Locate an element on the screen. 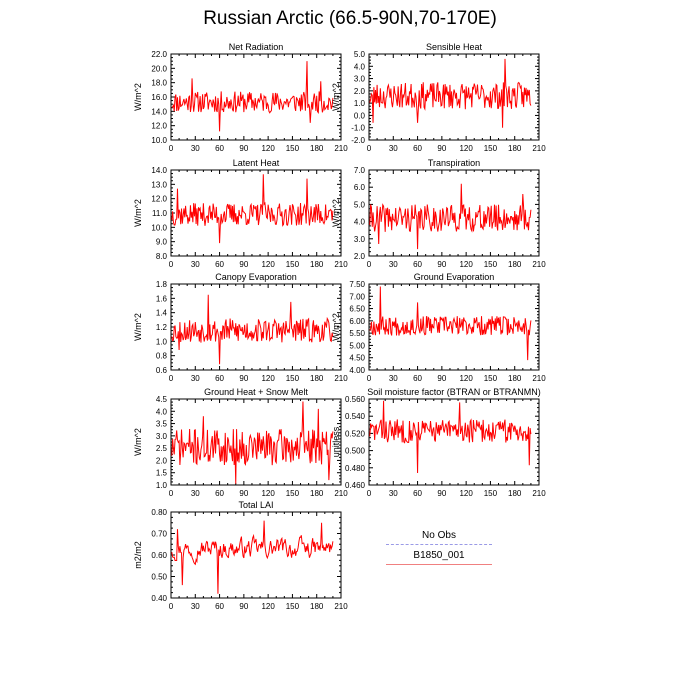  panel-title: Ground Evaporation is located at coordinates (454, 277).